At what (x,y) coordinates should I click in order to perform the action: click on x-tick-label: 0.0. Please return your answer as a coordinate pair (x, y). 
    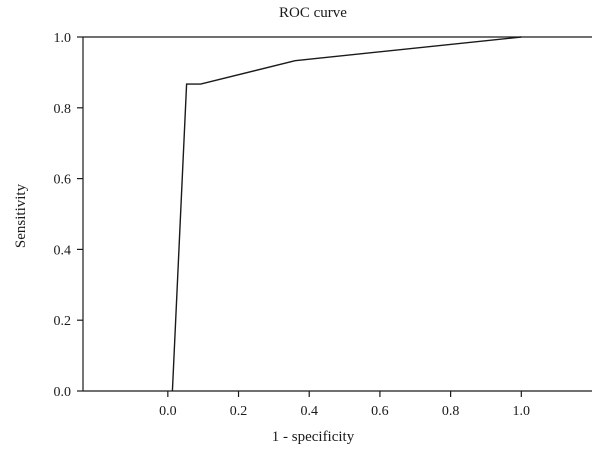
    Looking at the image, I should click on (168, 411).